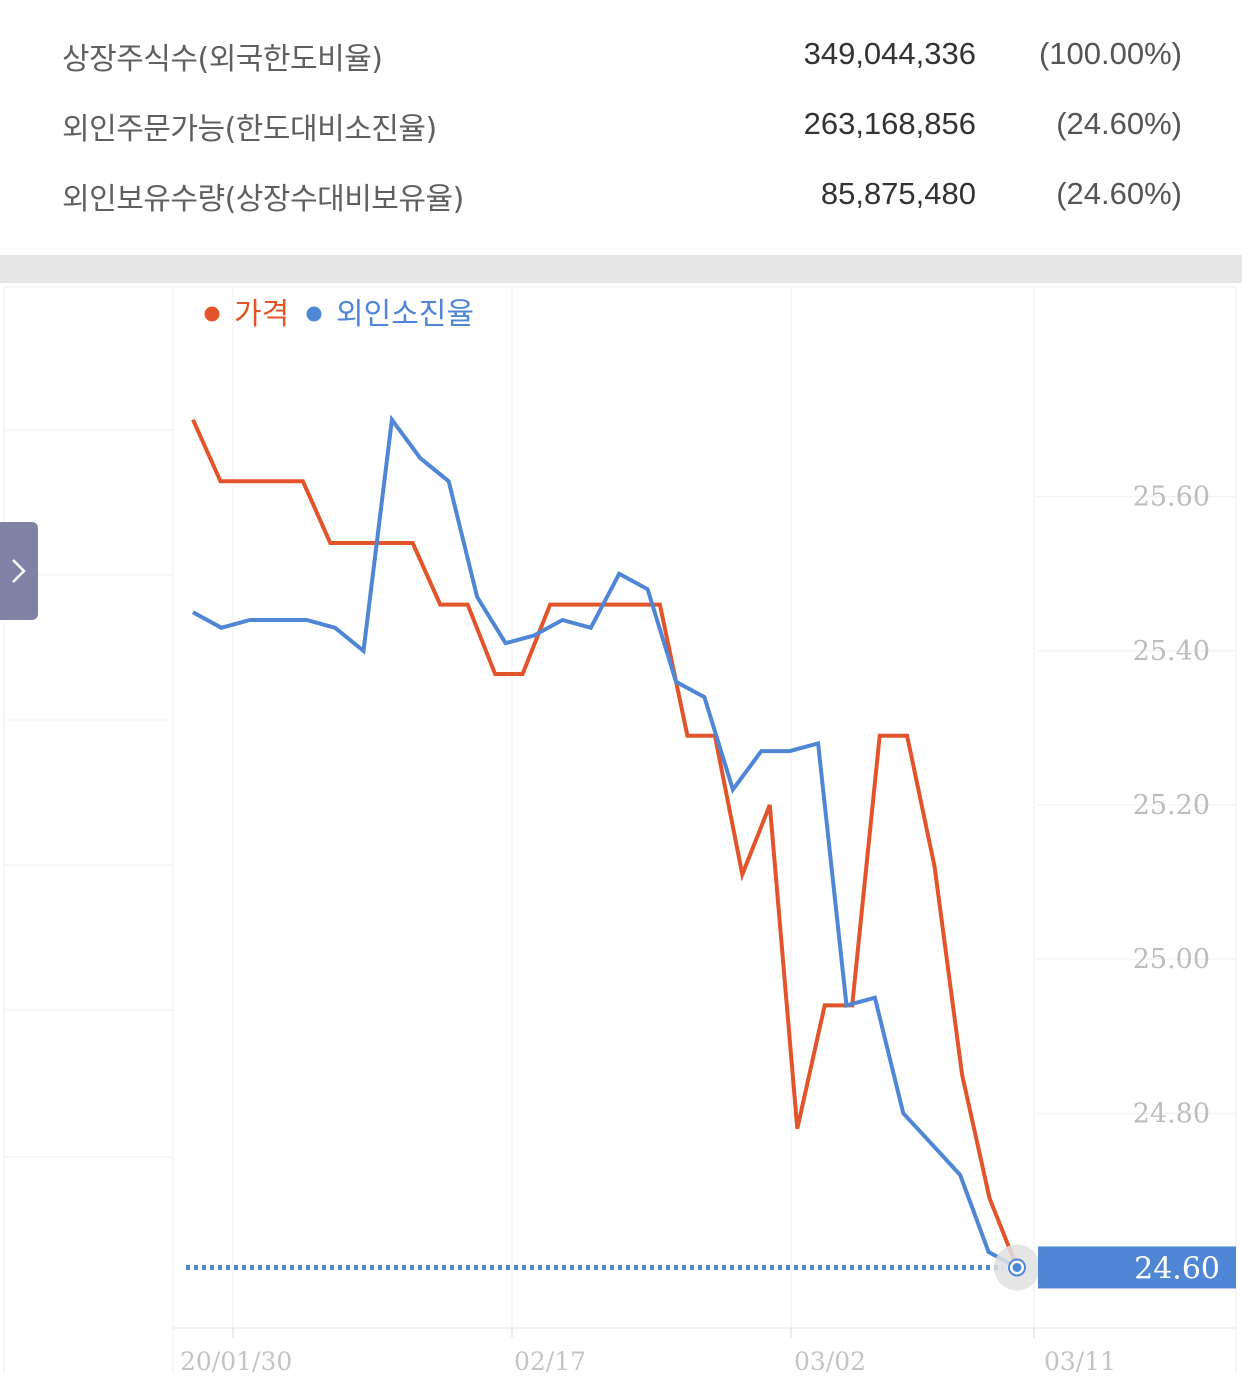 This screenshot has height=1377, width=1242. Describe the element at coordinates (830, 1360) in the screenshot. I see `x-tick-label: 03/02` at that location.